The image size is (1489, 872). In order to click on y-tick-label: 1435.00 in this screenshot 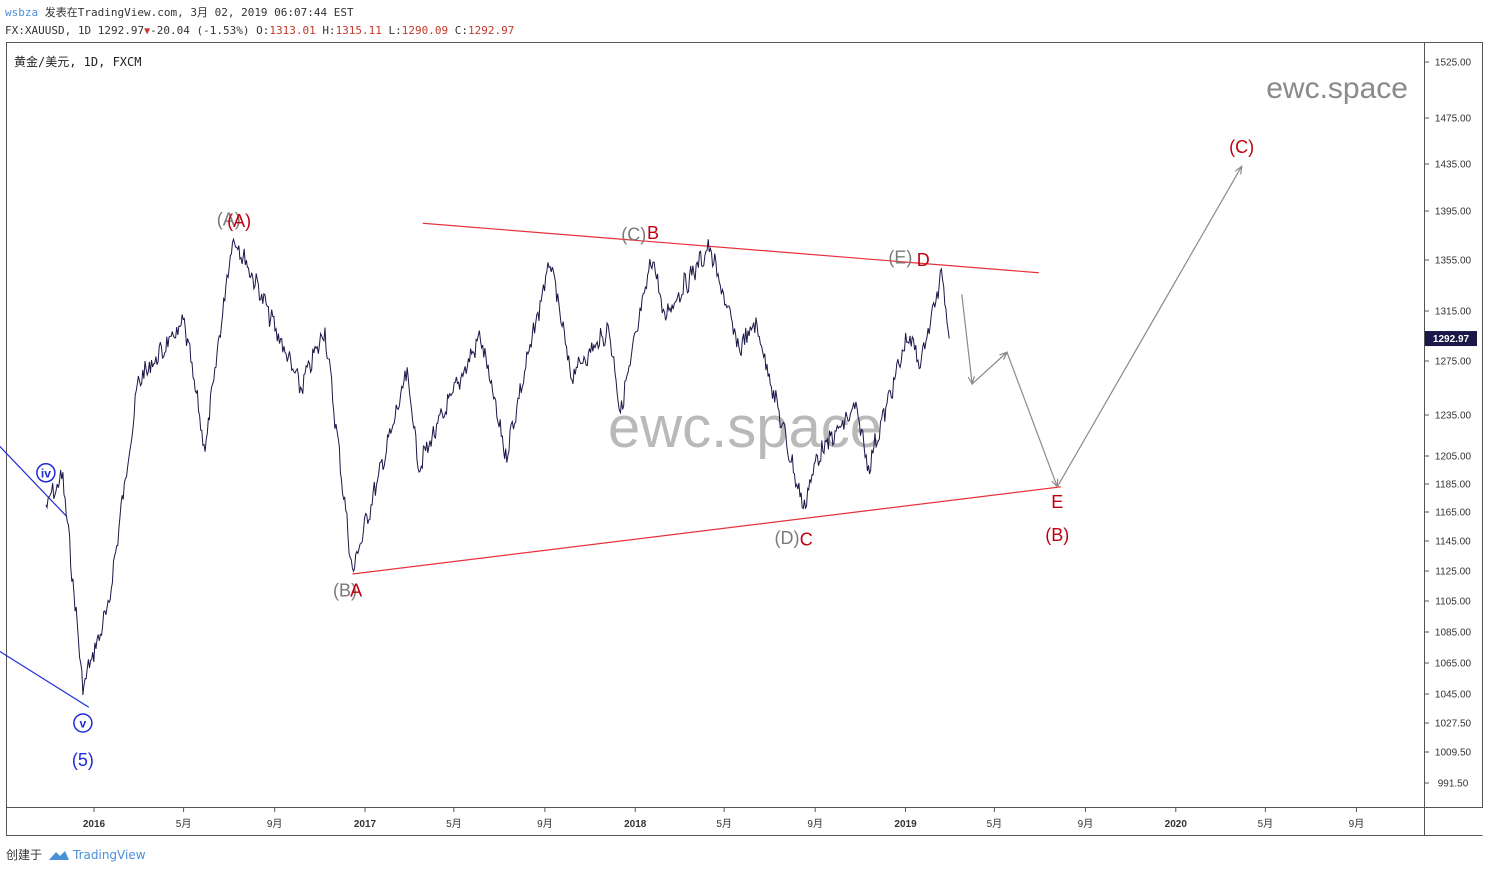, I will do `click(1453, 165)`.